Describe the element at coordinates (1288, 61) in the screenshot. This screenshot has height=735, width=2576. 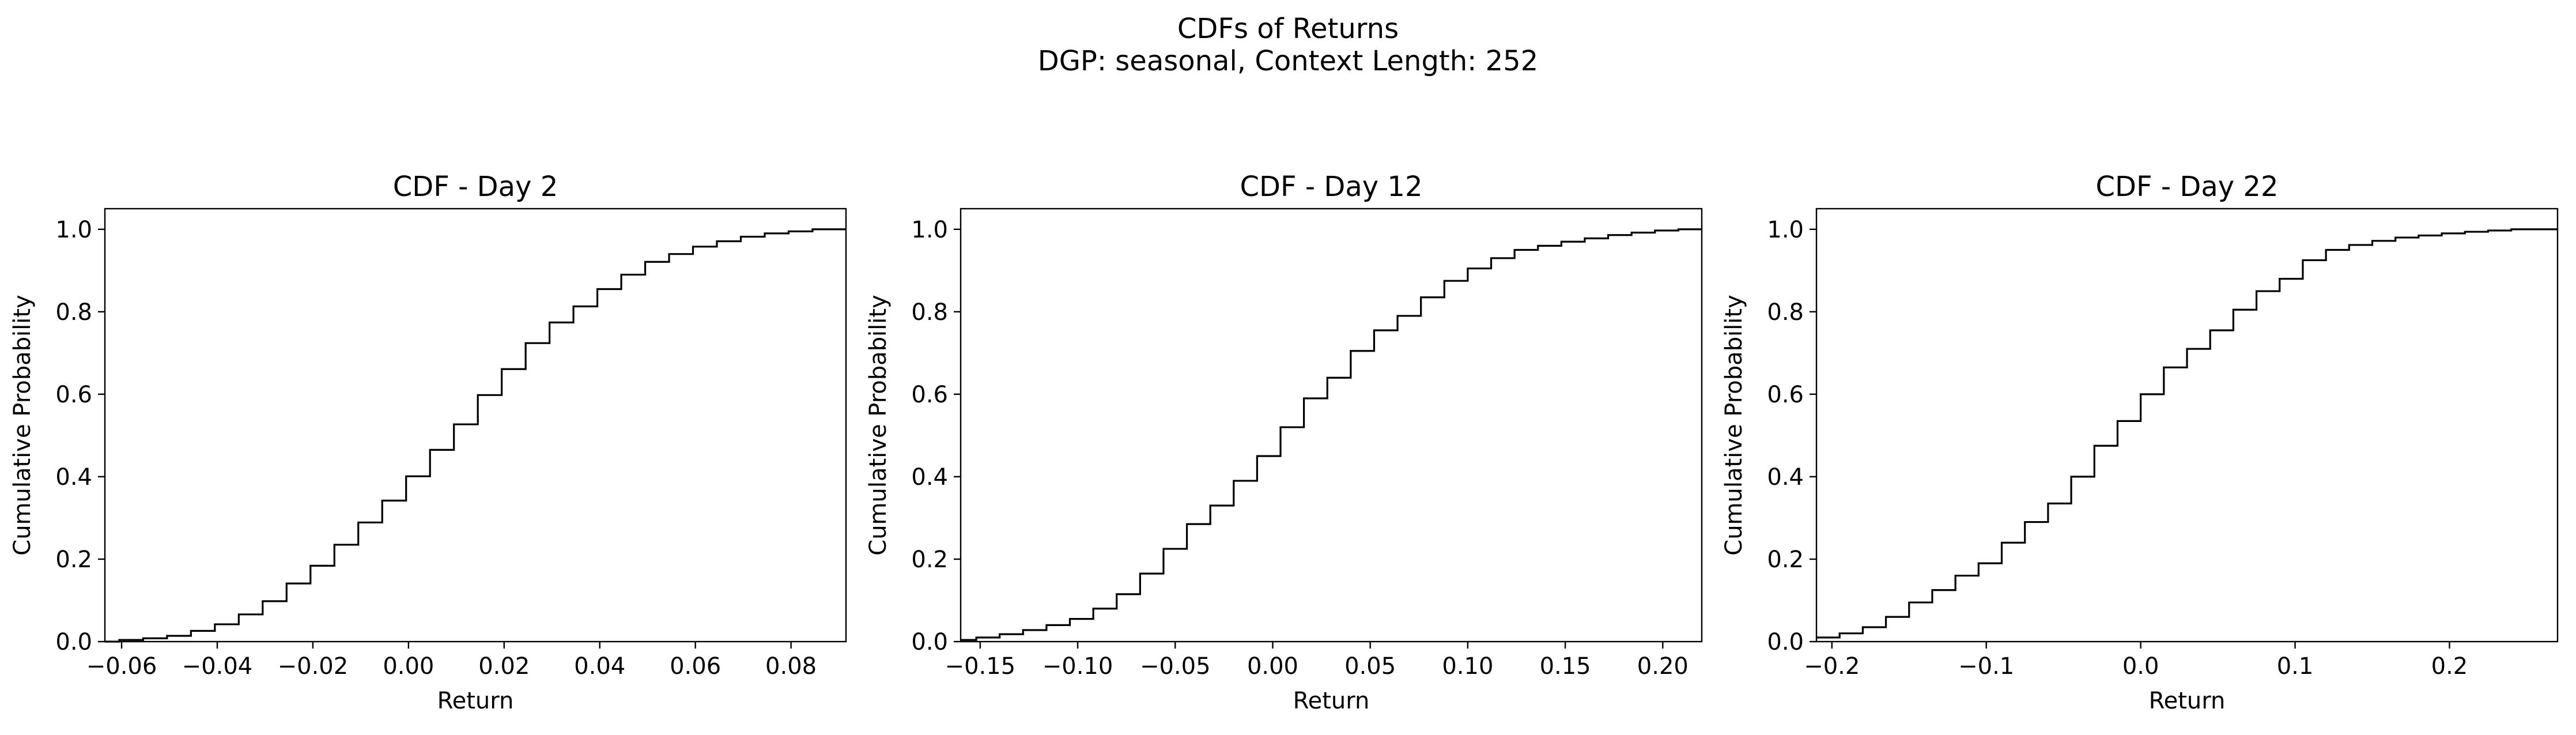
I see `figure-subtitle: DGP: seasonal, Context Length: 252` at that location.